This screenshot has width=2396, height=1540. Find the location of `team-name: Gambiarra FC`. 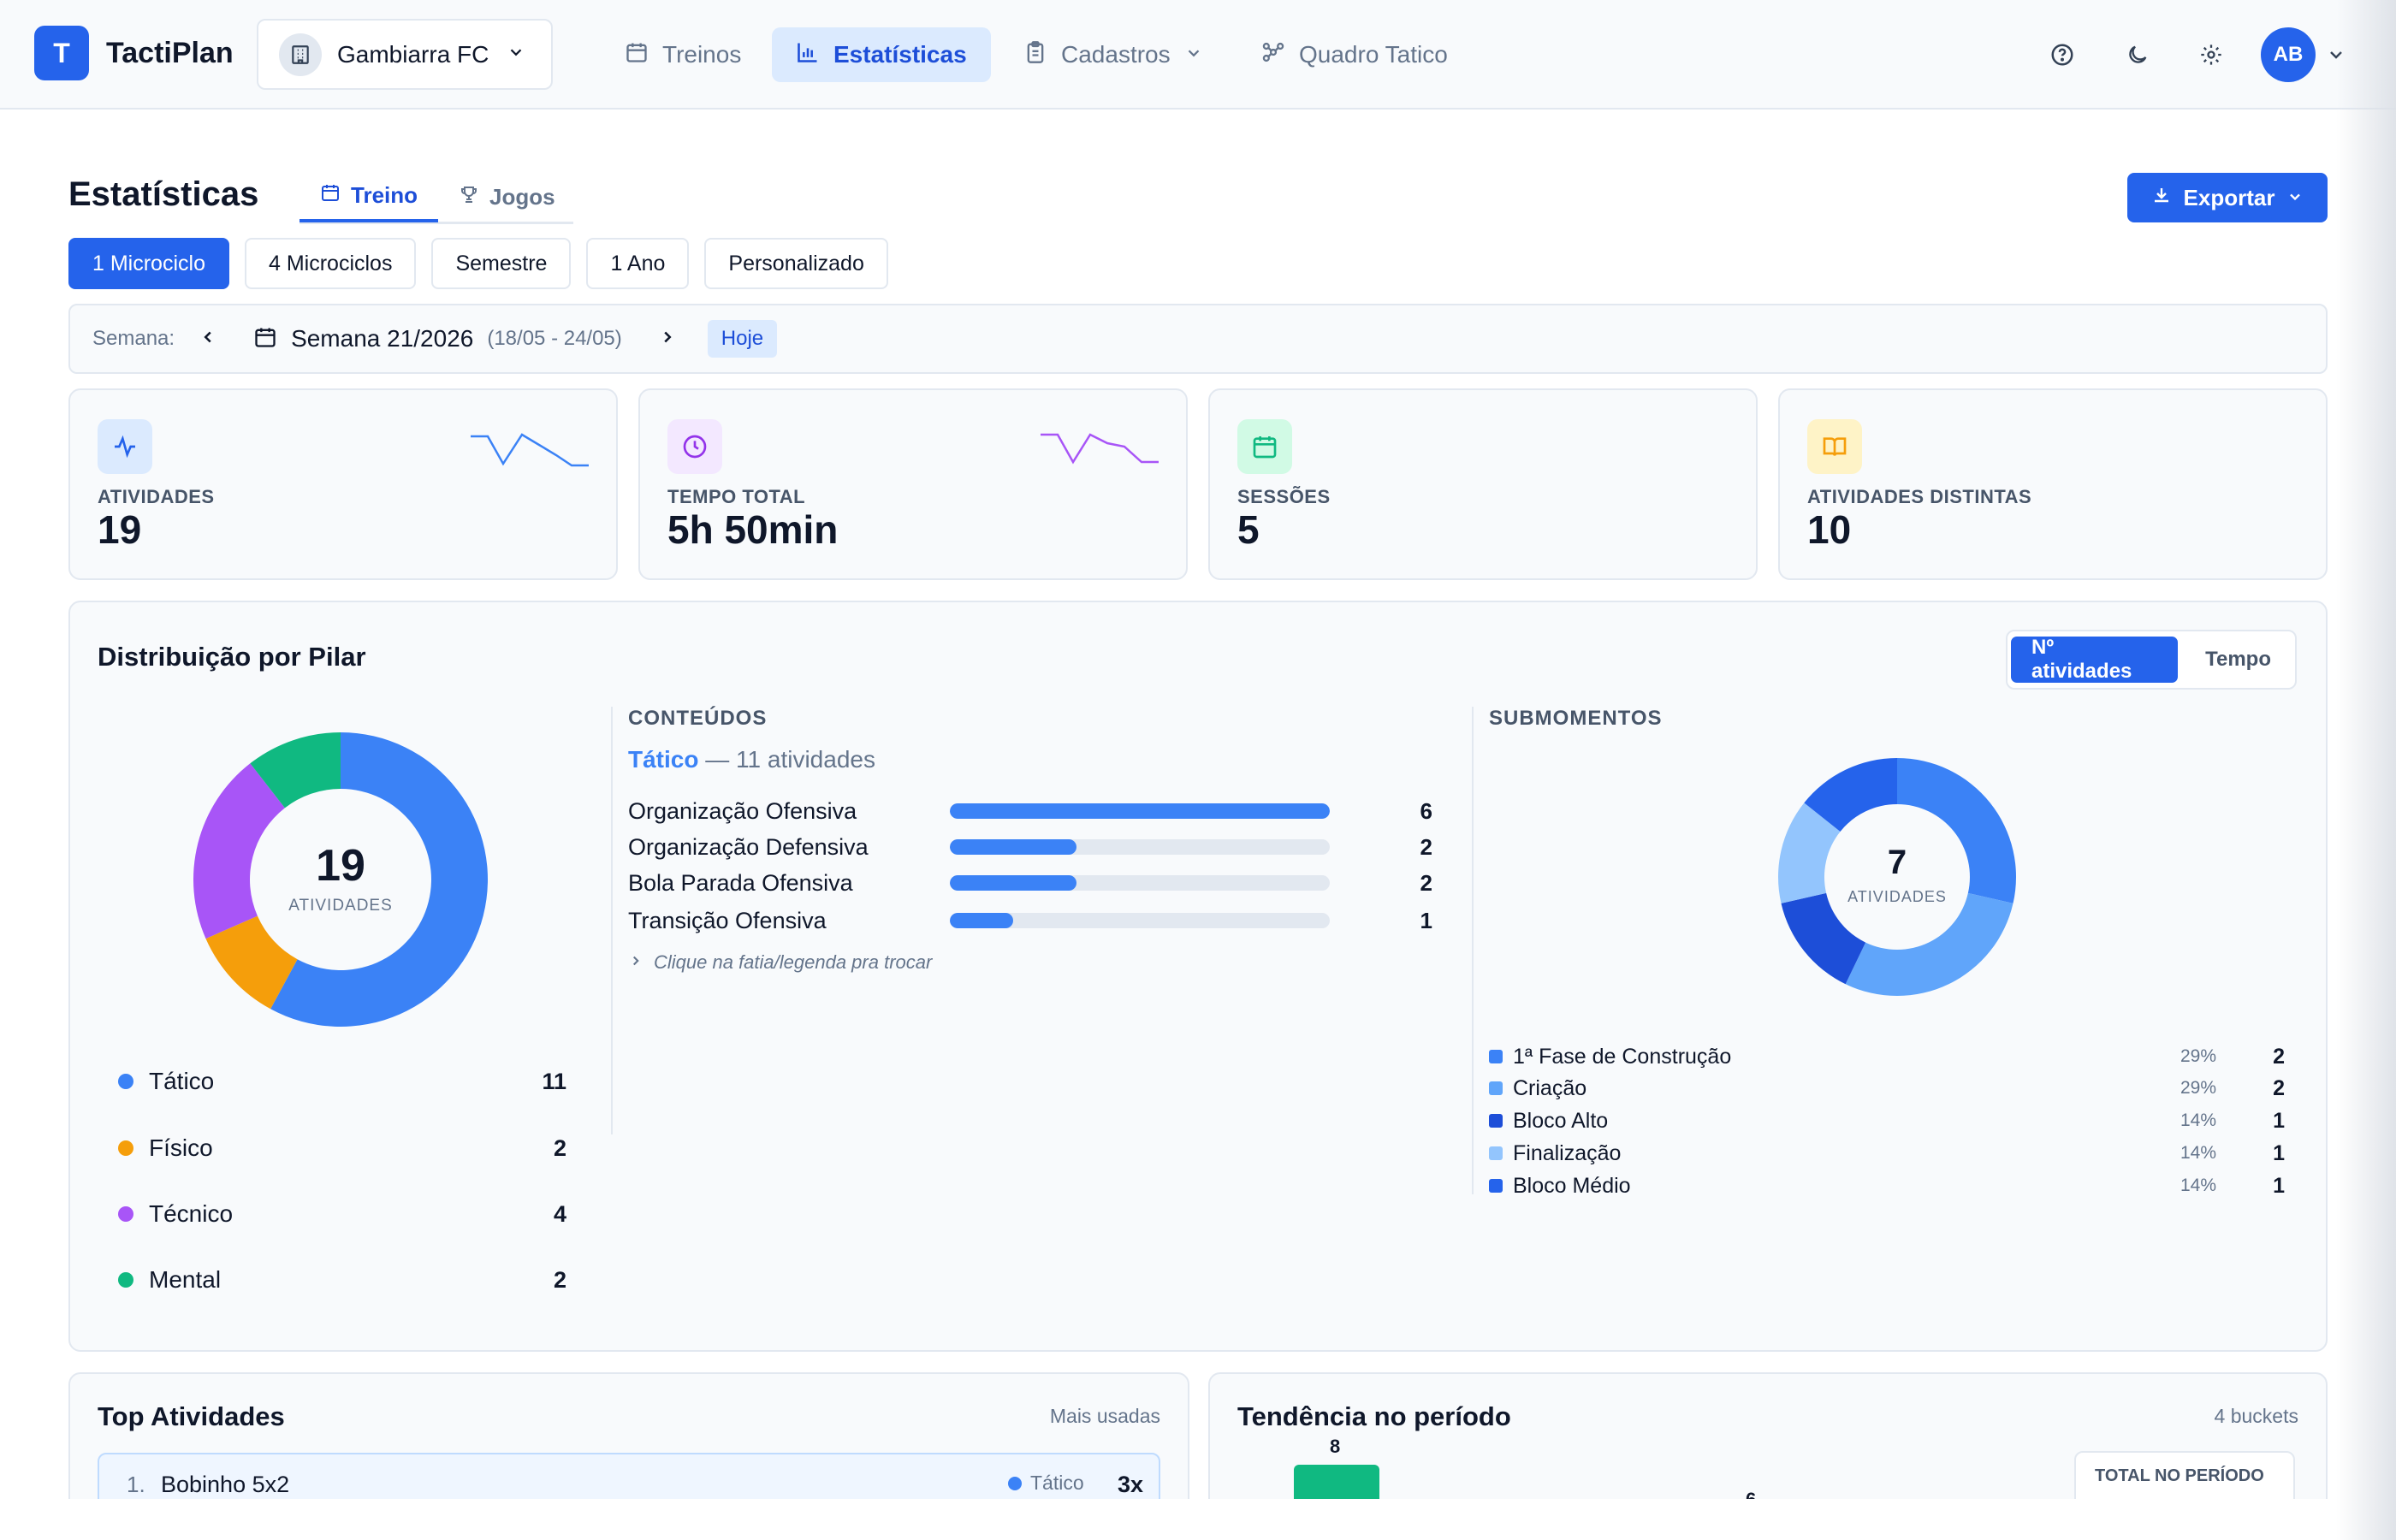

team-name: Gambiarra FC is located at coordinates (413, 54).